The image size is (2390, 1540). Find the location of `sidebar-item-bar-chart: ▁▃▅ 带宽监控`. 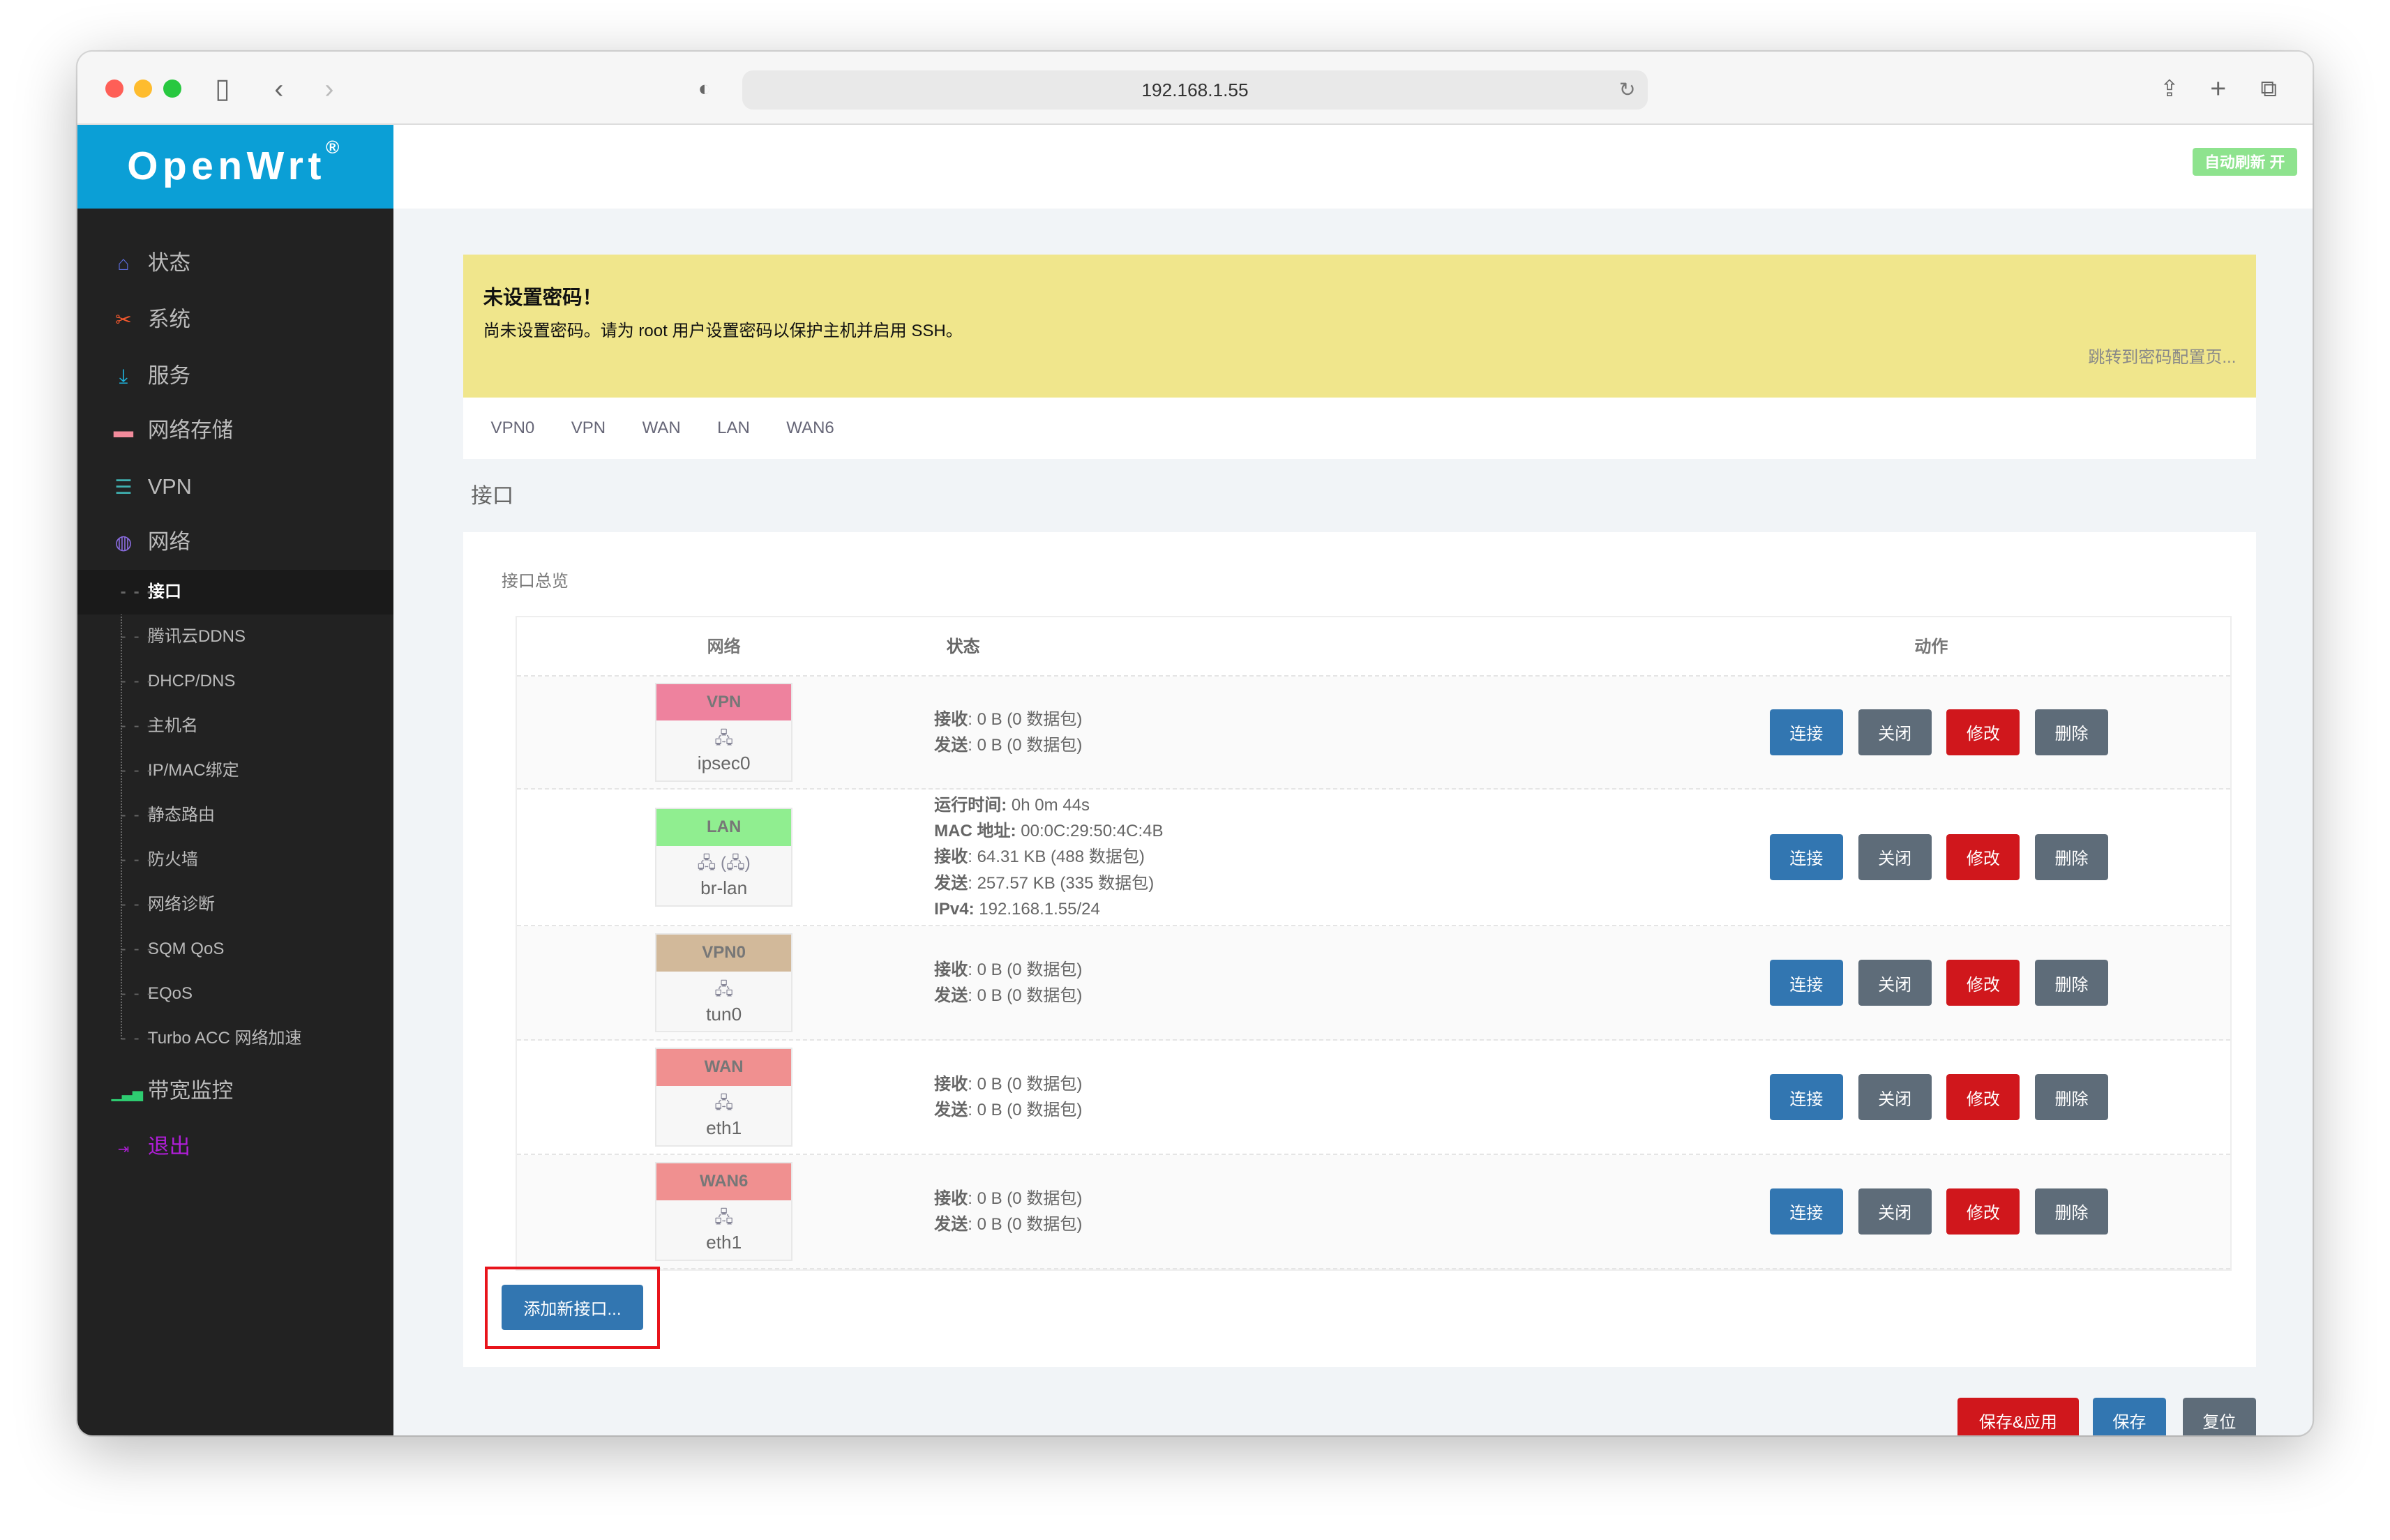

sidebar-item-bar-chart: ▁▃▅ 带宽监控 is located at coordinates (172, 1091).